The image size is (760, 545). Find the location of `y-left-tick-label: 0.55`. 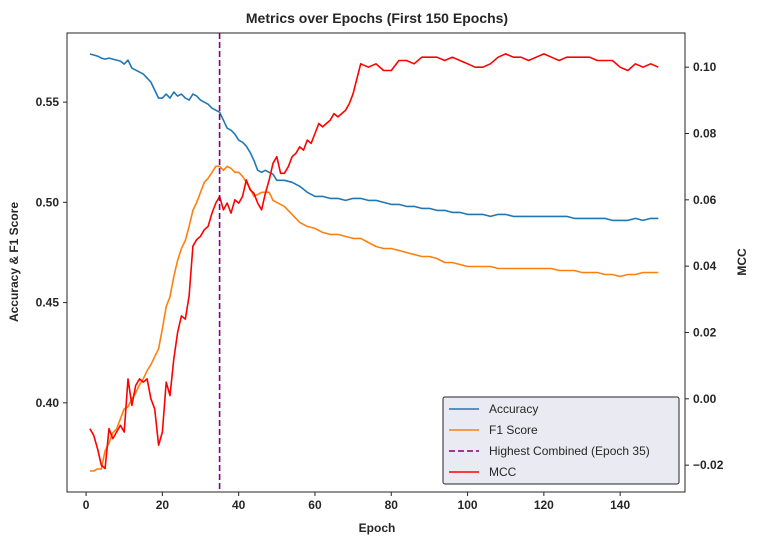

y-left-tick-label: 0.55 is located at coordinates (48, 102).